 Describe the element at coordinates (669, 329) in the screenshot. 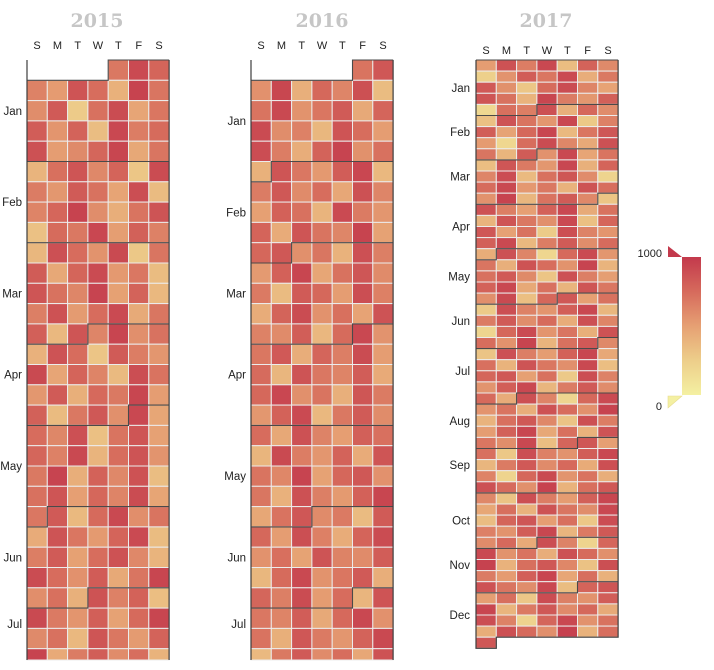

I see `visual-map: 1000 0` at that location.